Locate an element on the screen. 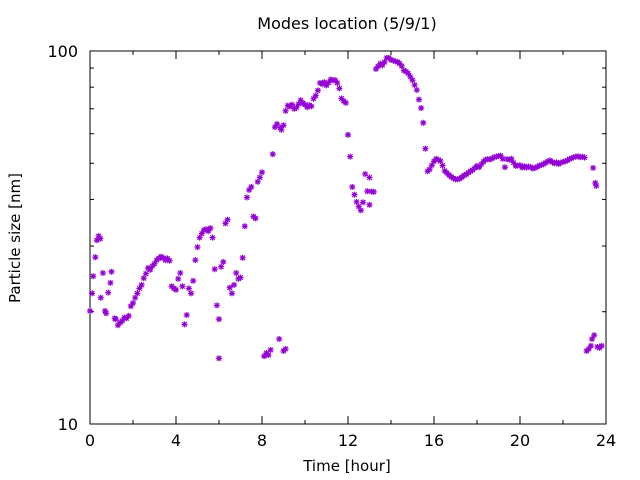 The height and width of the screenshot is (480, 640). x-tick-label: 0 is located at coordinates (90, 440).